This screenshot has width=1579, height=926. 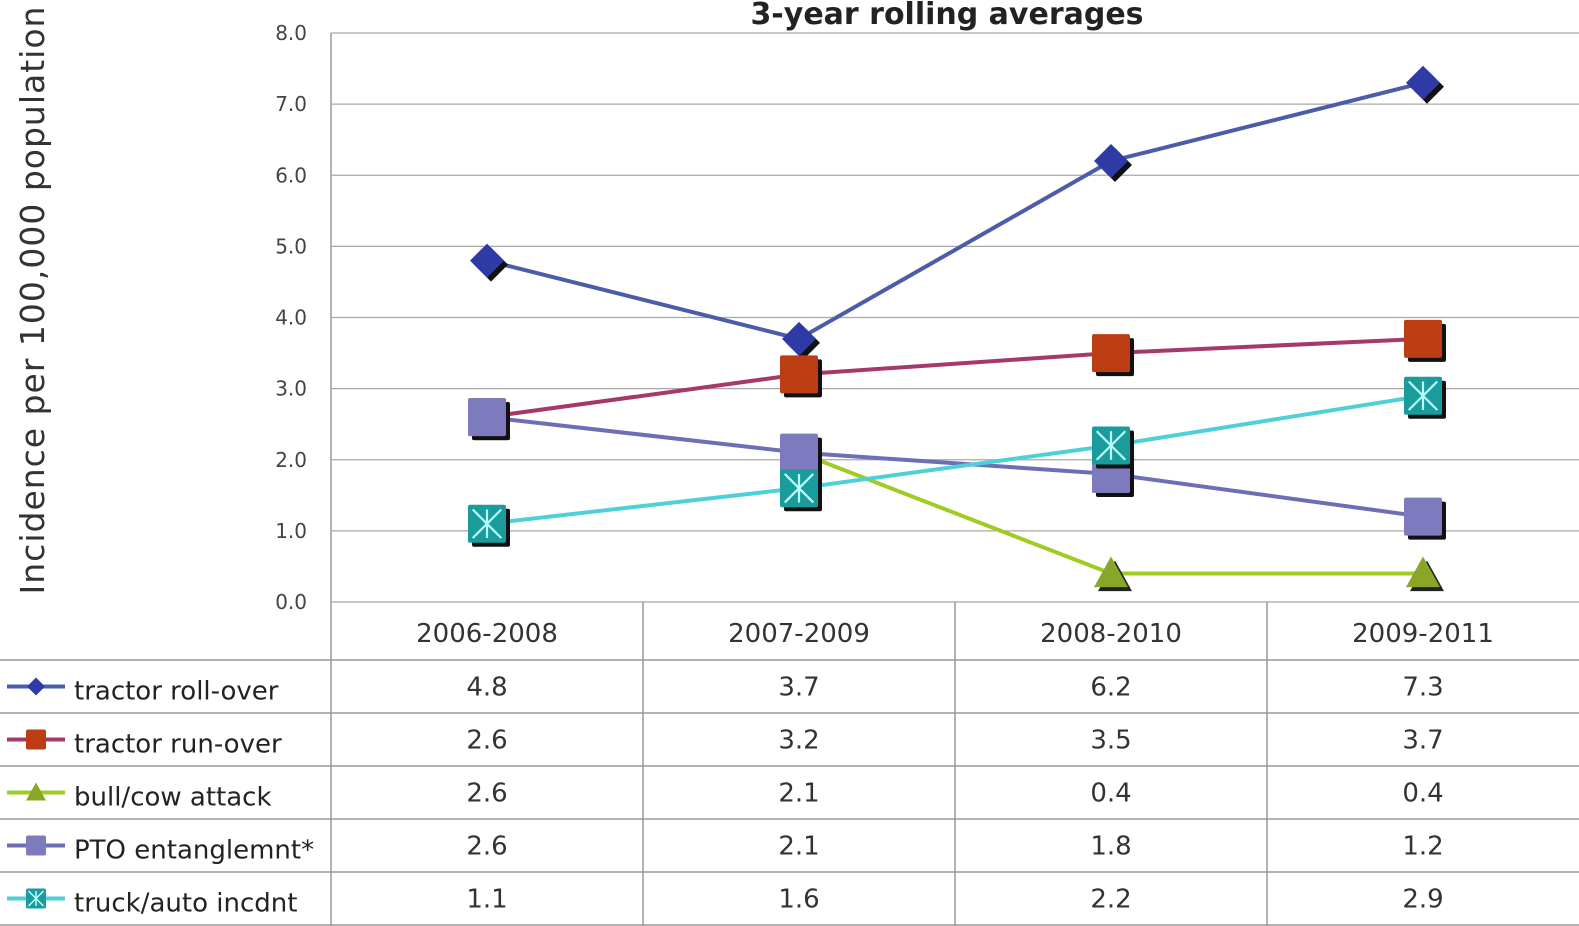 I want to click on table-cell: 6.2, so click(x=1110, y=688).